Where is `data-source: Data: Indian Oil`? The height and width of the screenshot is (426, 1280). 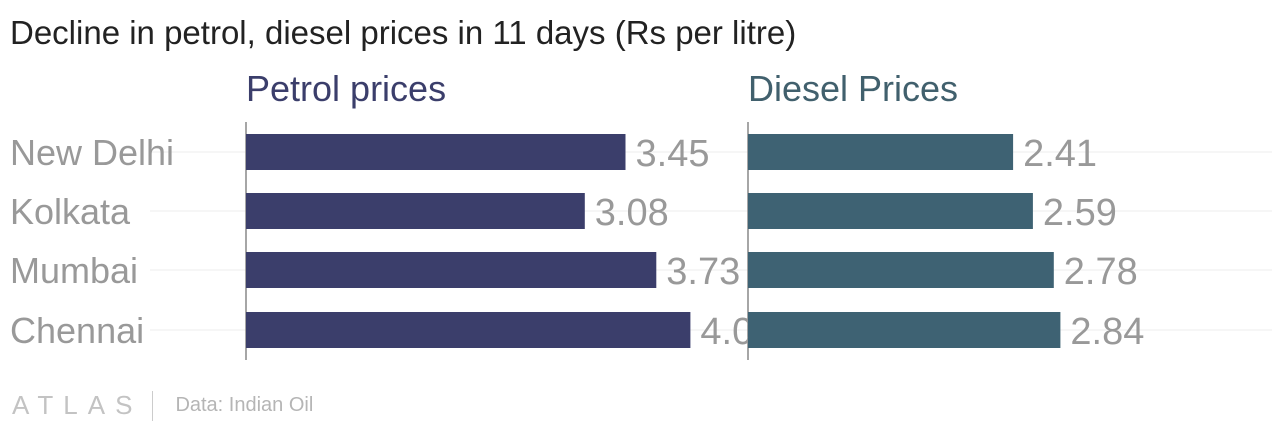 data-source: Data: Indian Oil is located at coordinates (244, 405).